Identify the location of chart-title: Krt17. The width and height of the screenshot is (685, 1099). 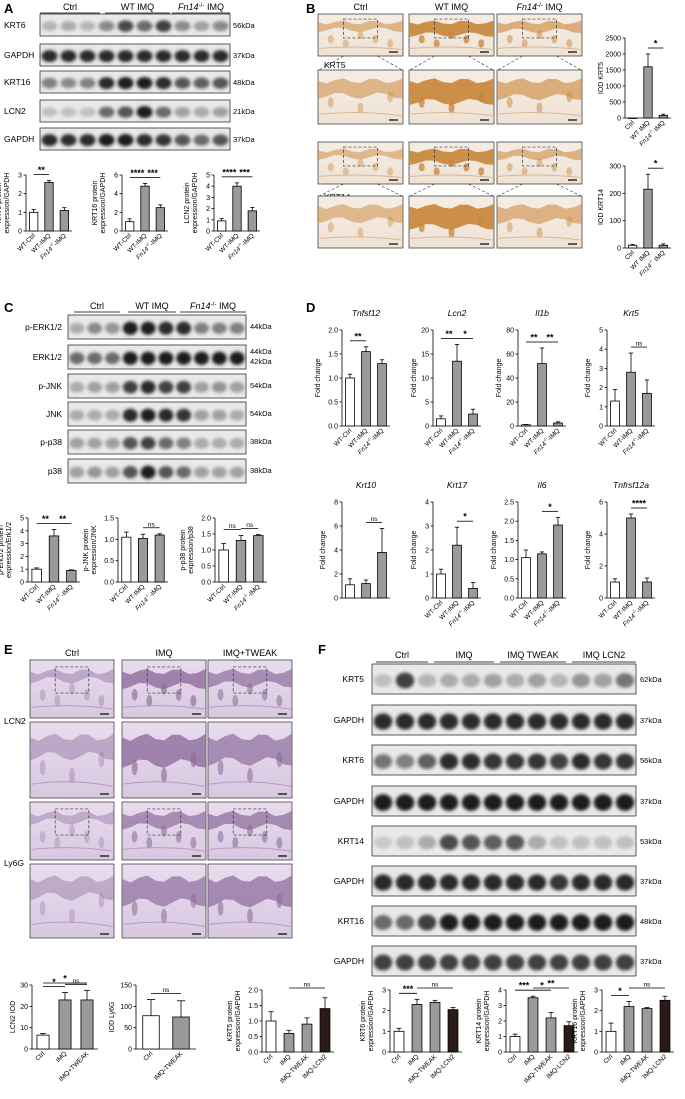
(457, 485).